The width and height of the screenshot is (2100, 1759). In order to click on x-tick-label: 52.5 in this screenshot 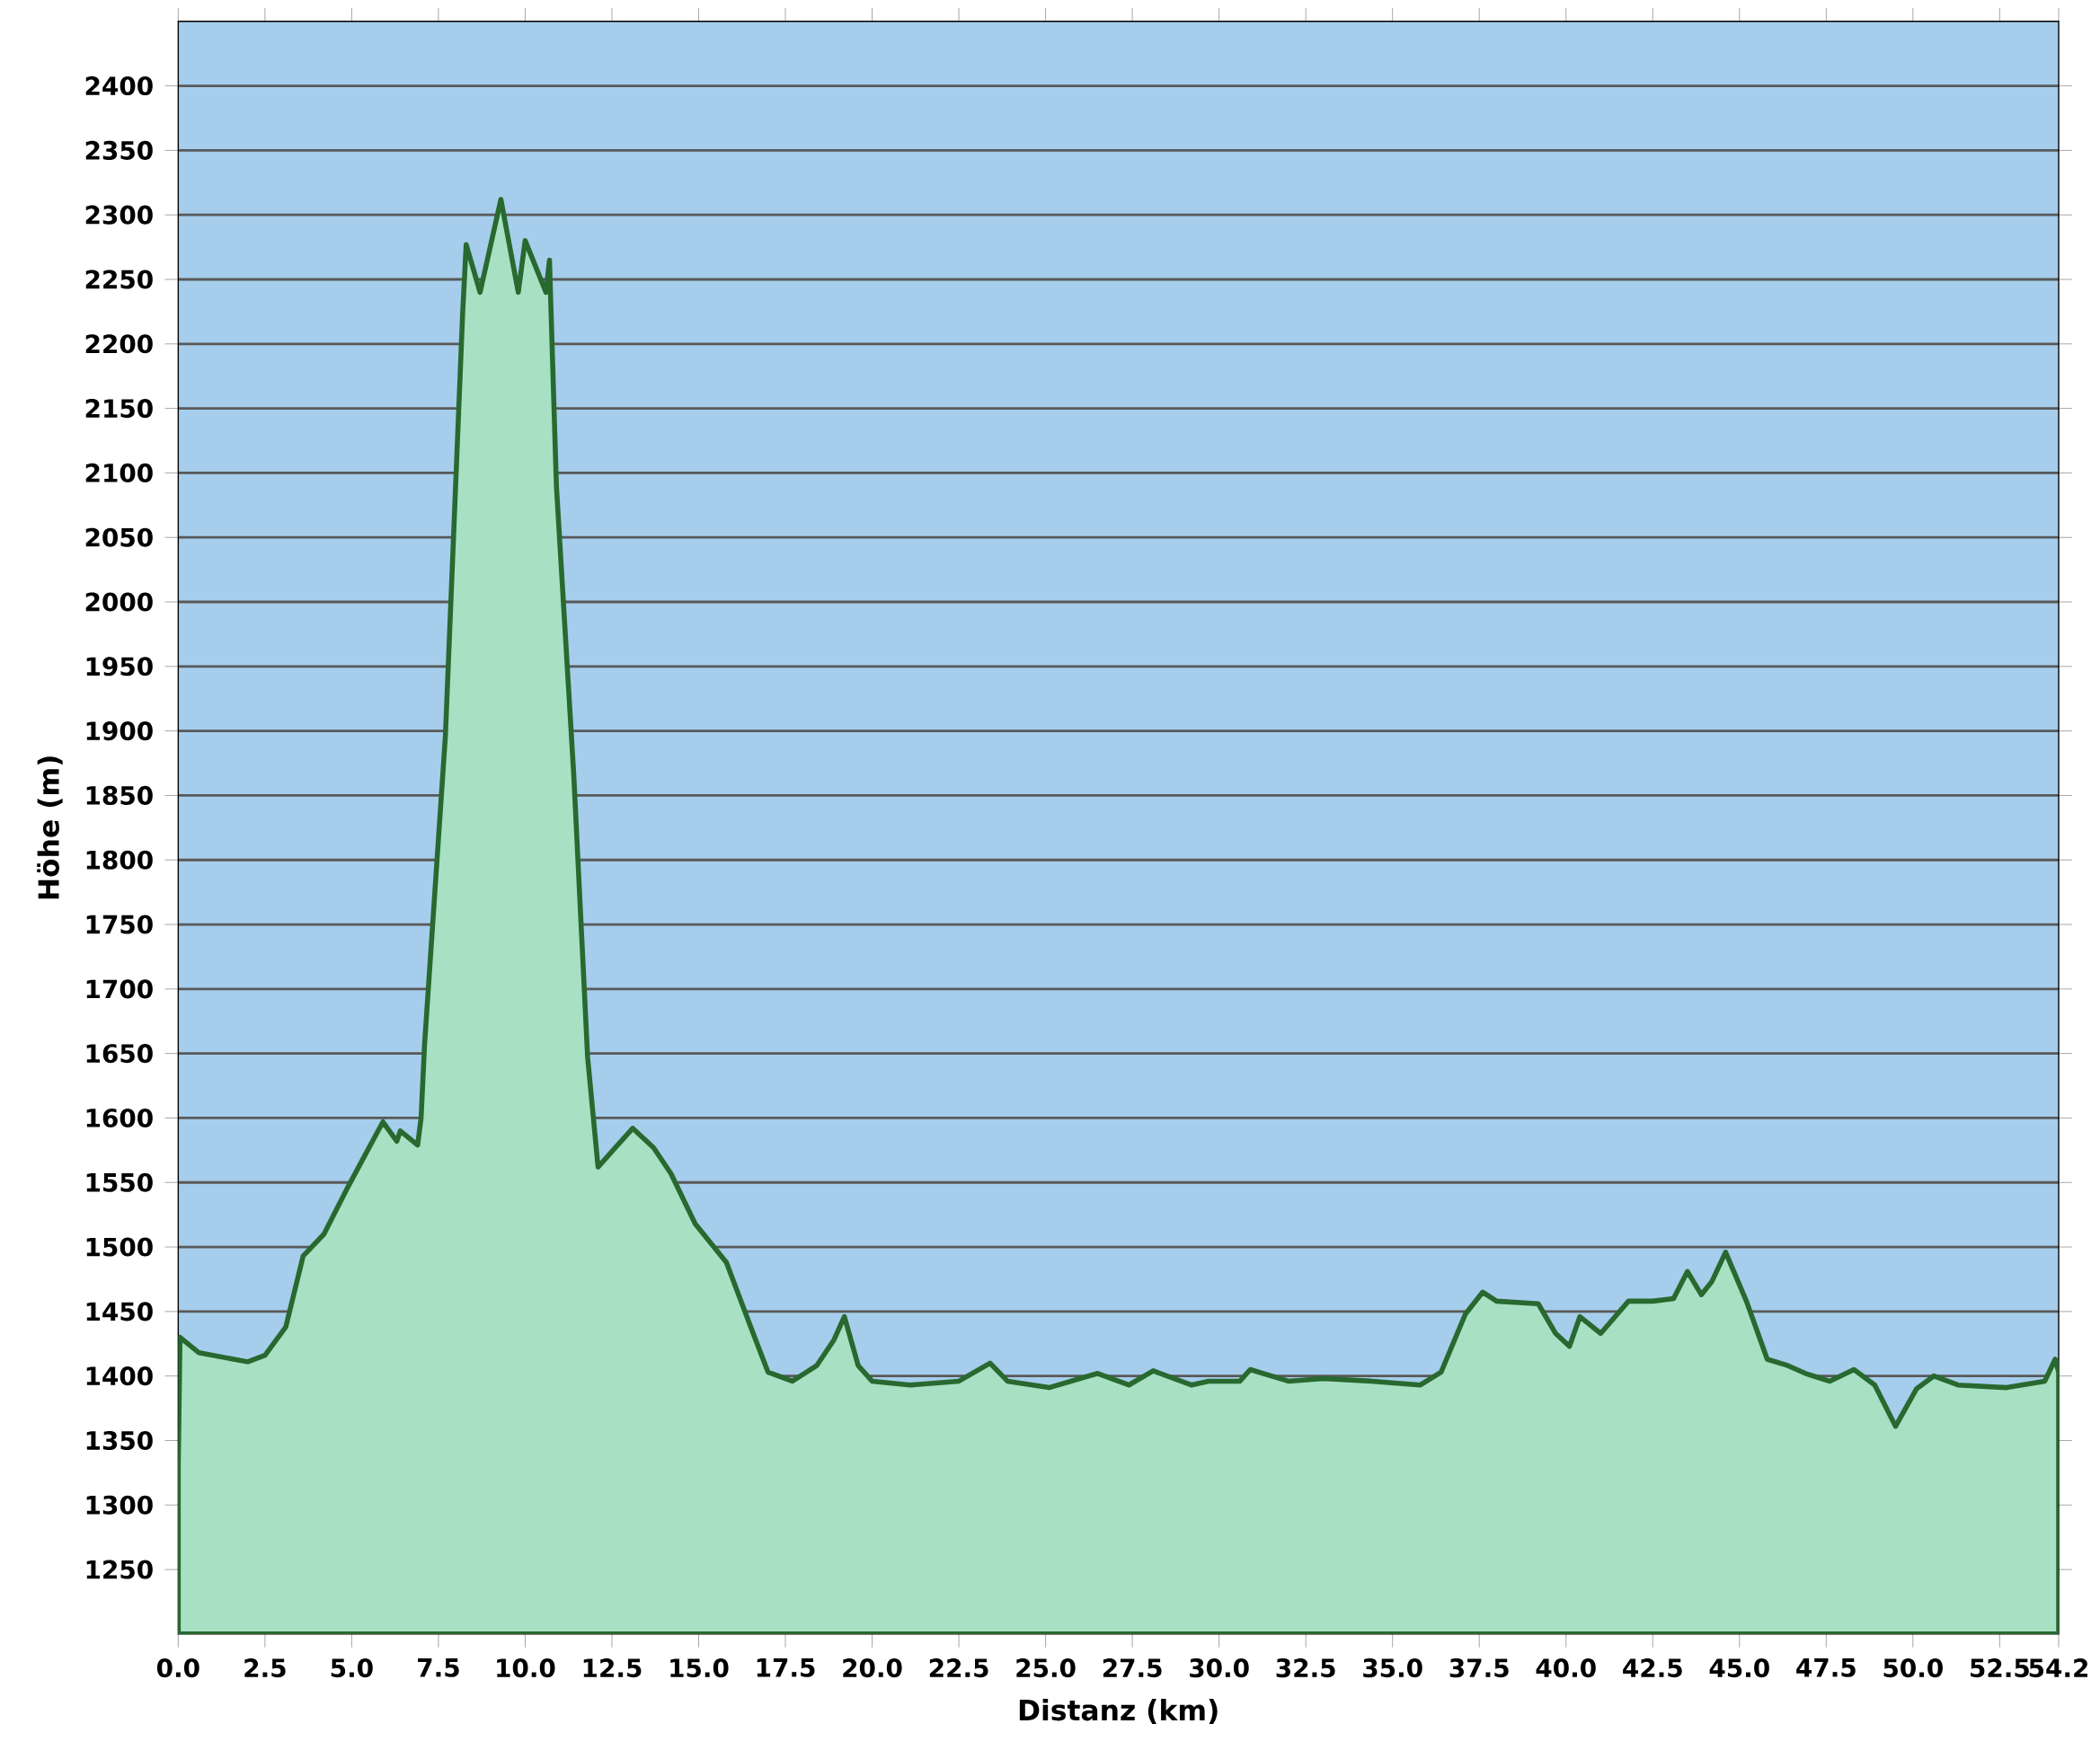, I will do `click(2000, 1668)`.